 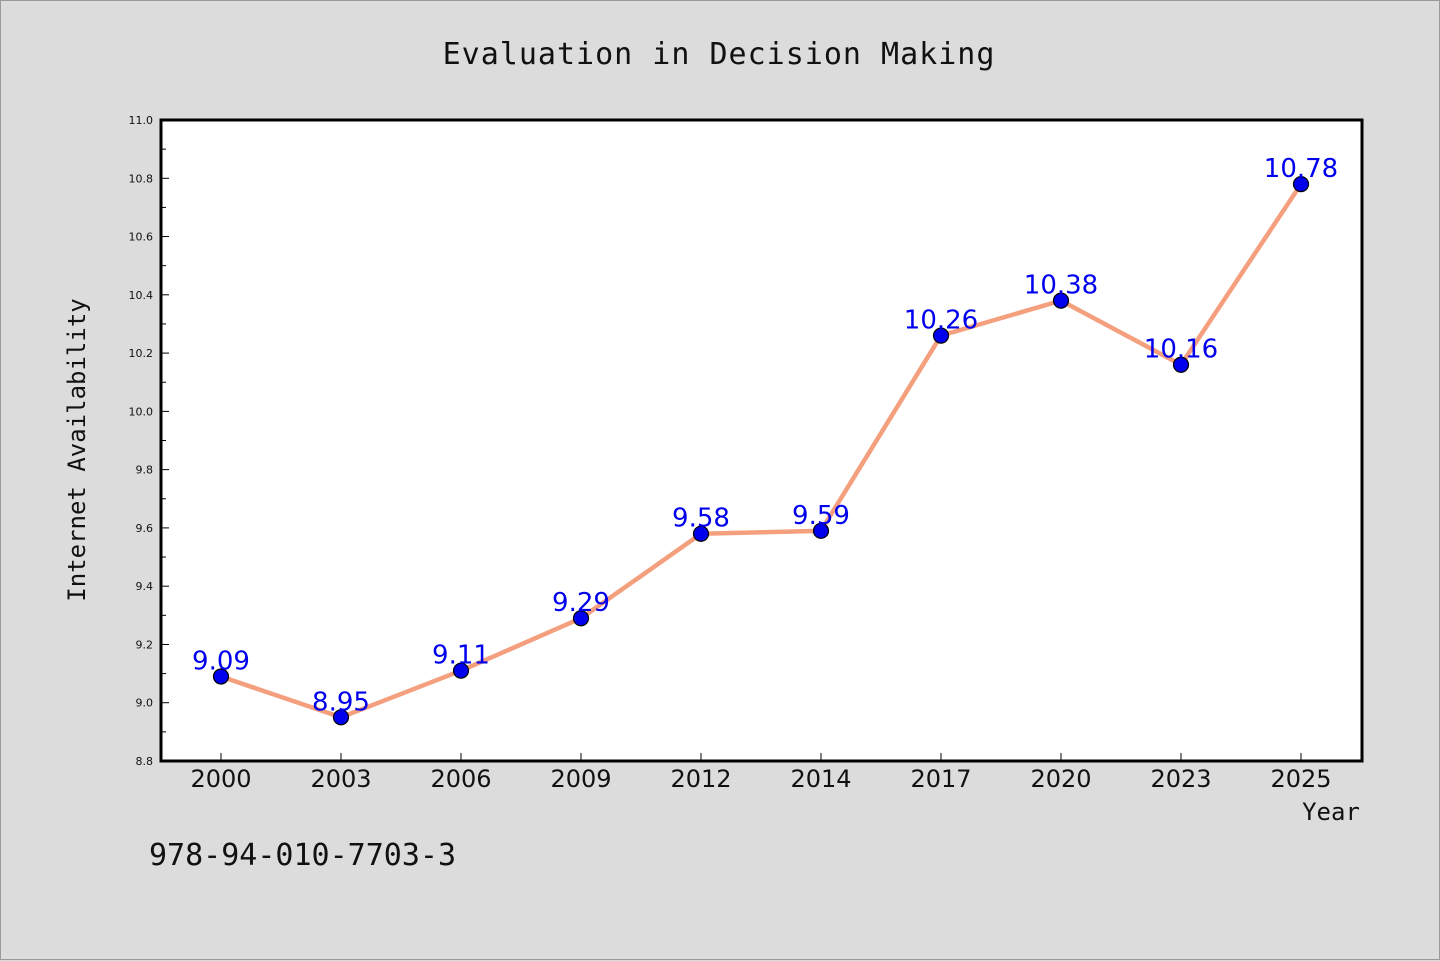 What do you see at coordinates (77, 449) in the screenshot?
I see `y-axis-label: Internet Availability` at bounding box center [77, 449].